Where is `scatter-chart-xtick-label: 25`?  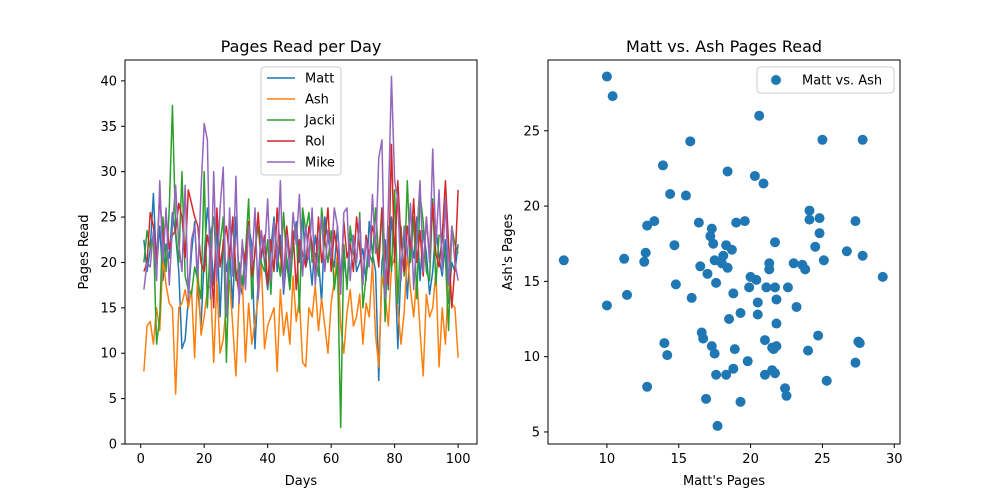 scatter-chart-xtick-label: 25 is located at coordinates (822, 459).